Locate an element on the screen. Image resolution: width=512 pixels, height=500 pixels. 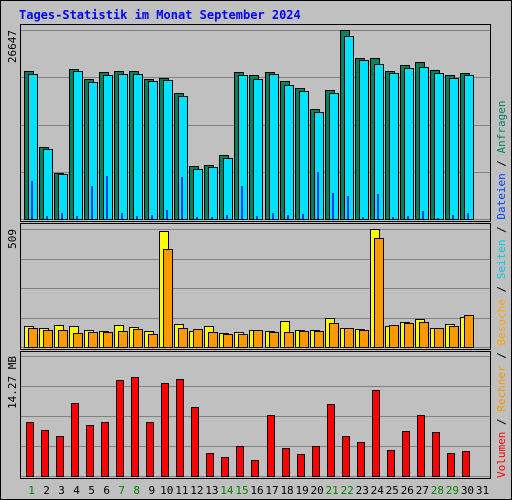
day-label-9: 9 is located at coordinates (151, 490).